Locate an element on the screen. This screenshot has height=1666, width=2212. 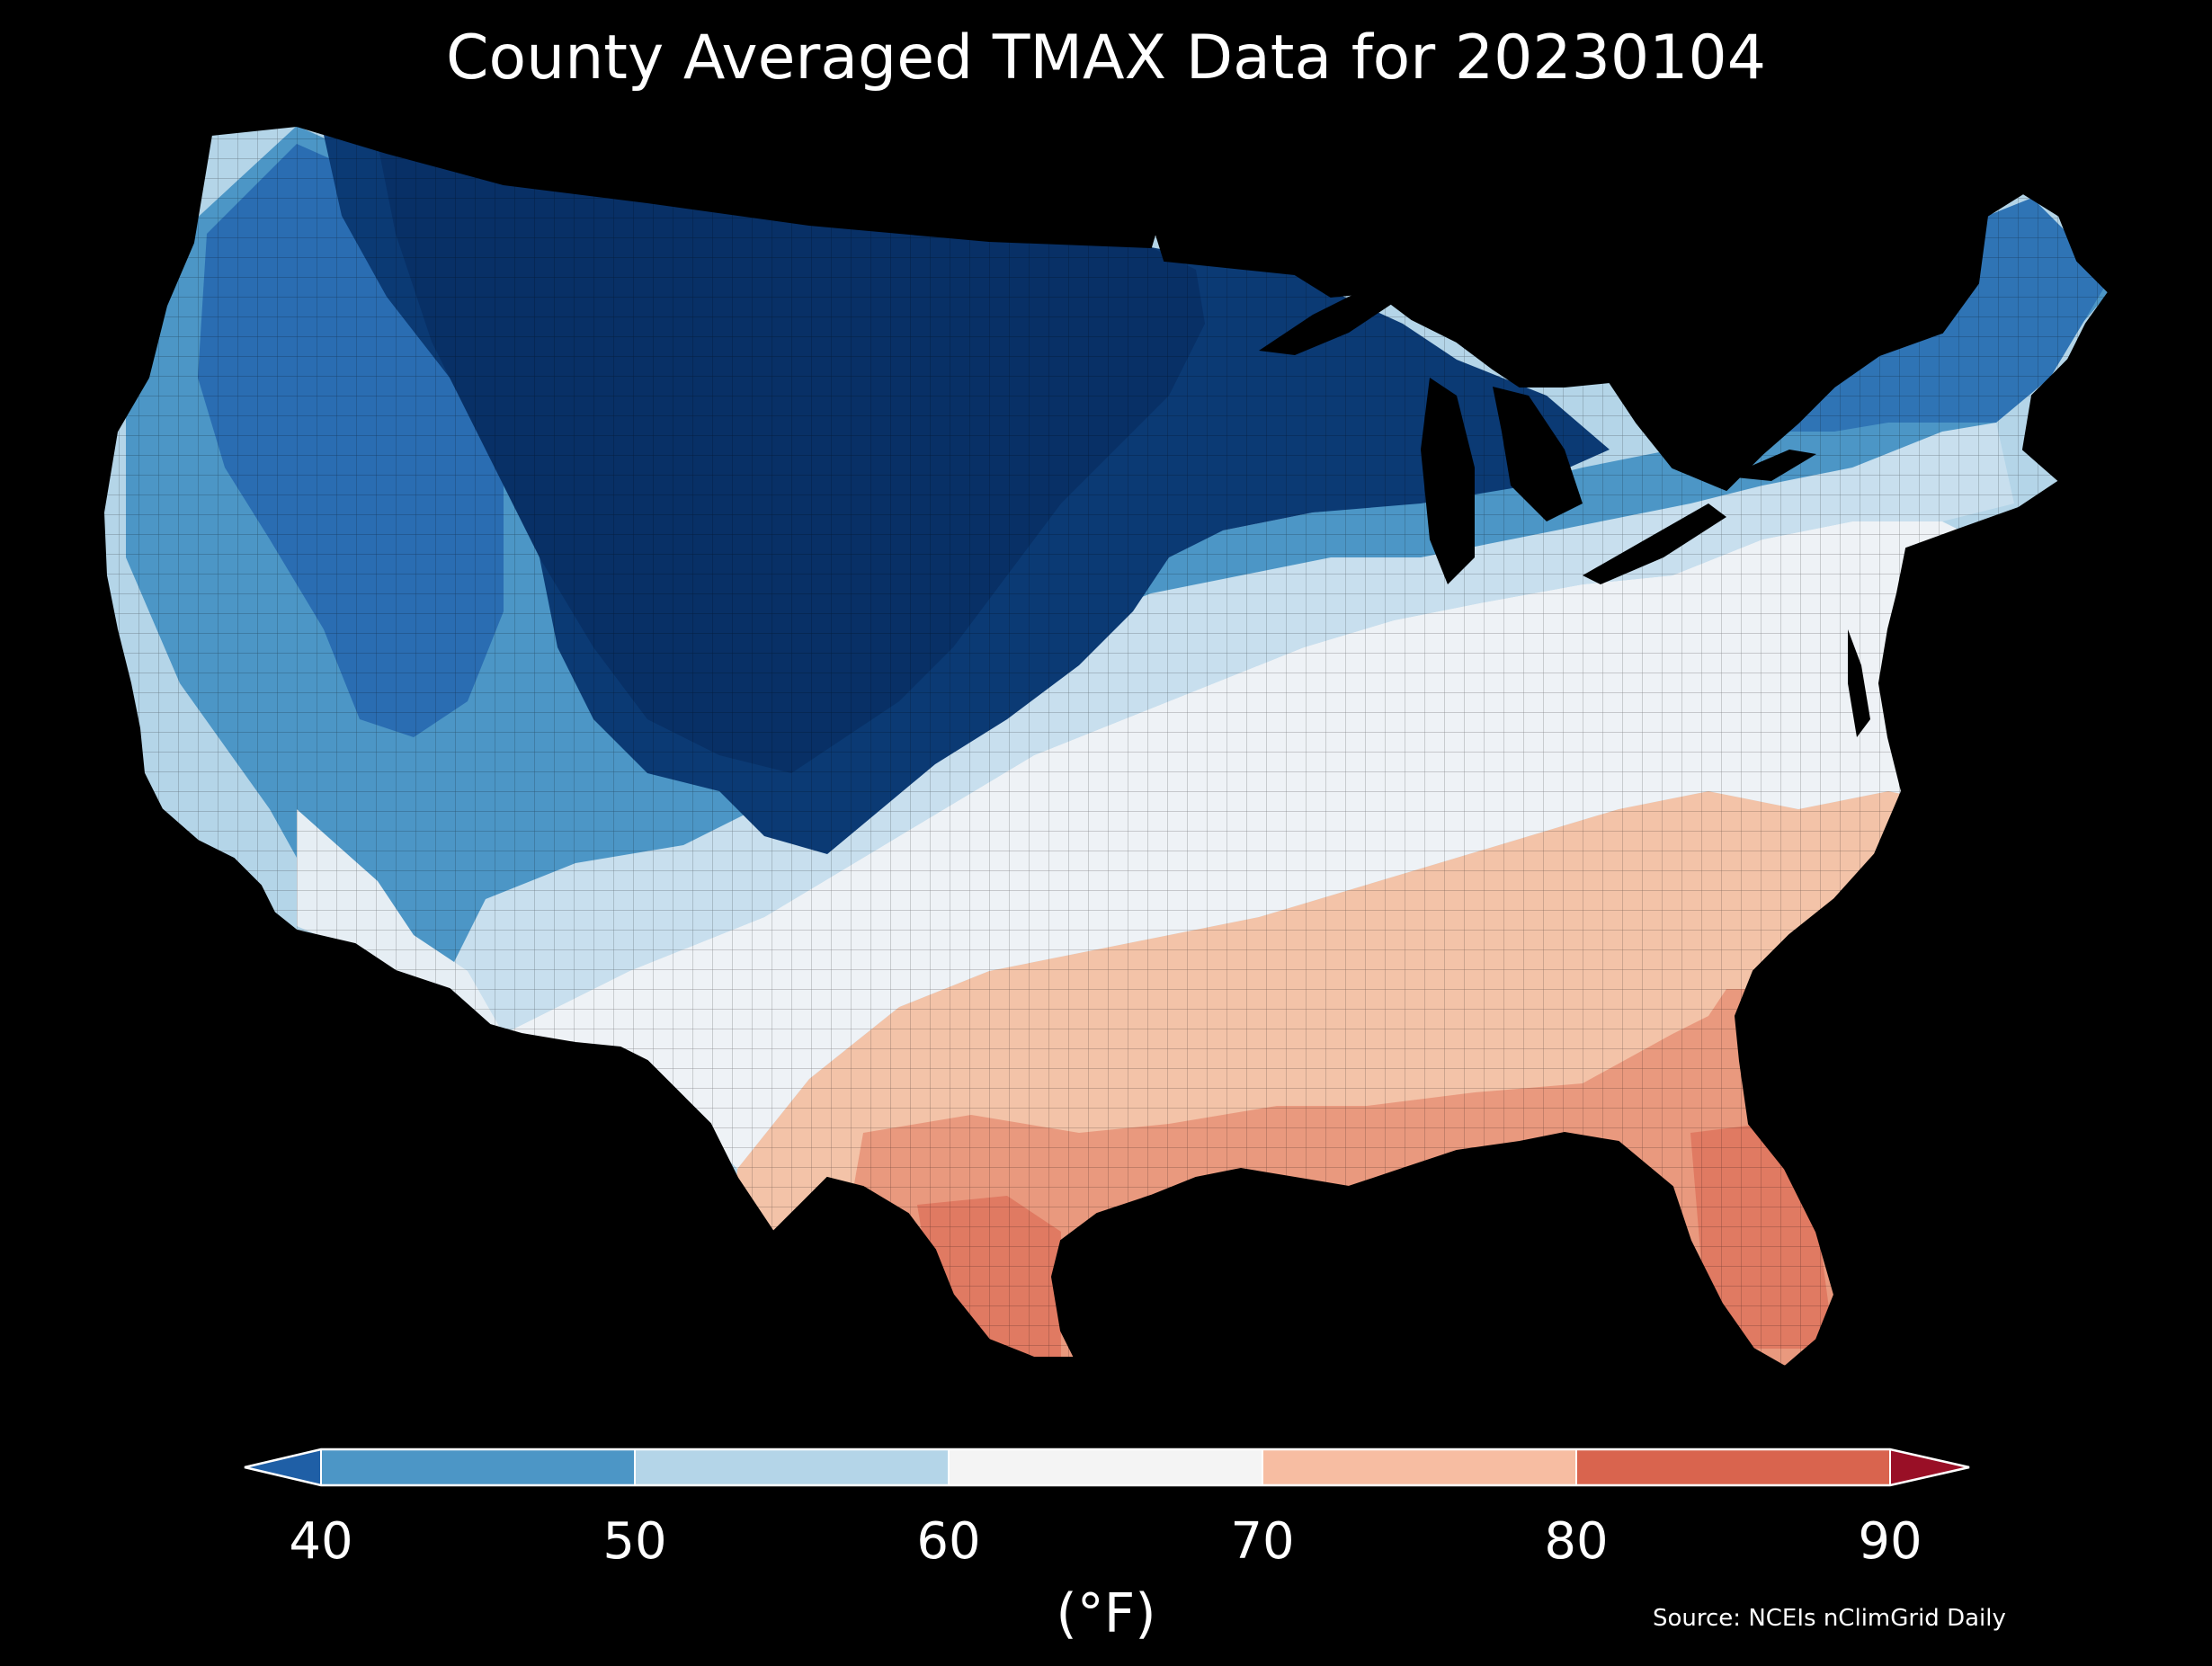
lake-erie is located at coordinates (1654, 544).